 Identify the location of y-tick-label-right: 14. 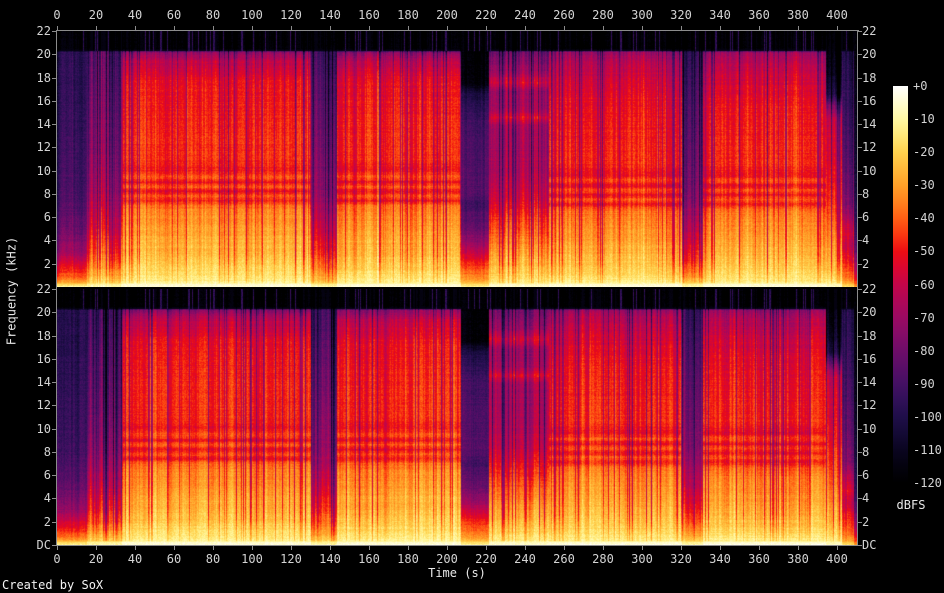
(869, 124).